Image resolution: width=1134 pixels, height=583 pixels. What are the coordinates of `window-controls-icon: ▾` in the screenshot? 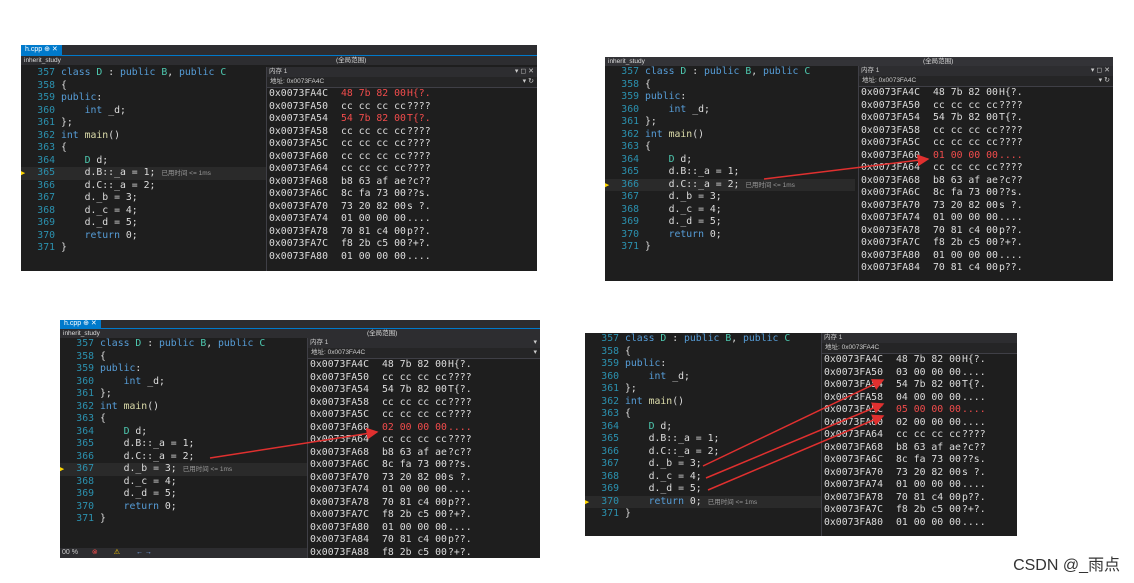 It's located at (535, 342).